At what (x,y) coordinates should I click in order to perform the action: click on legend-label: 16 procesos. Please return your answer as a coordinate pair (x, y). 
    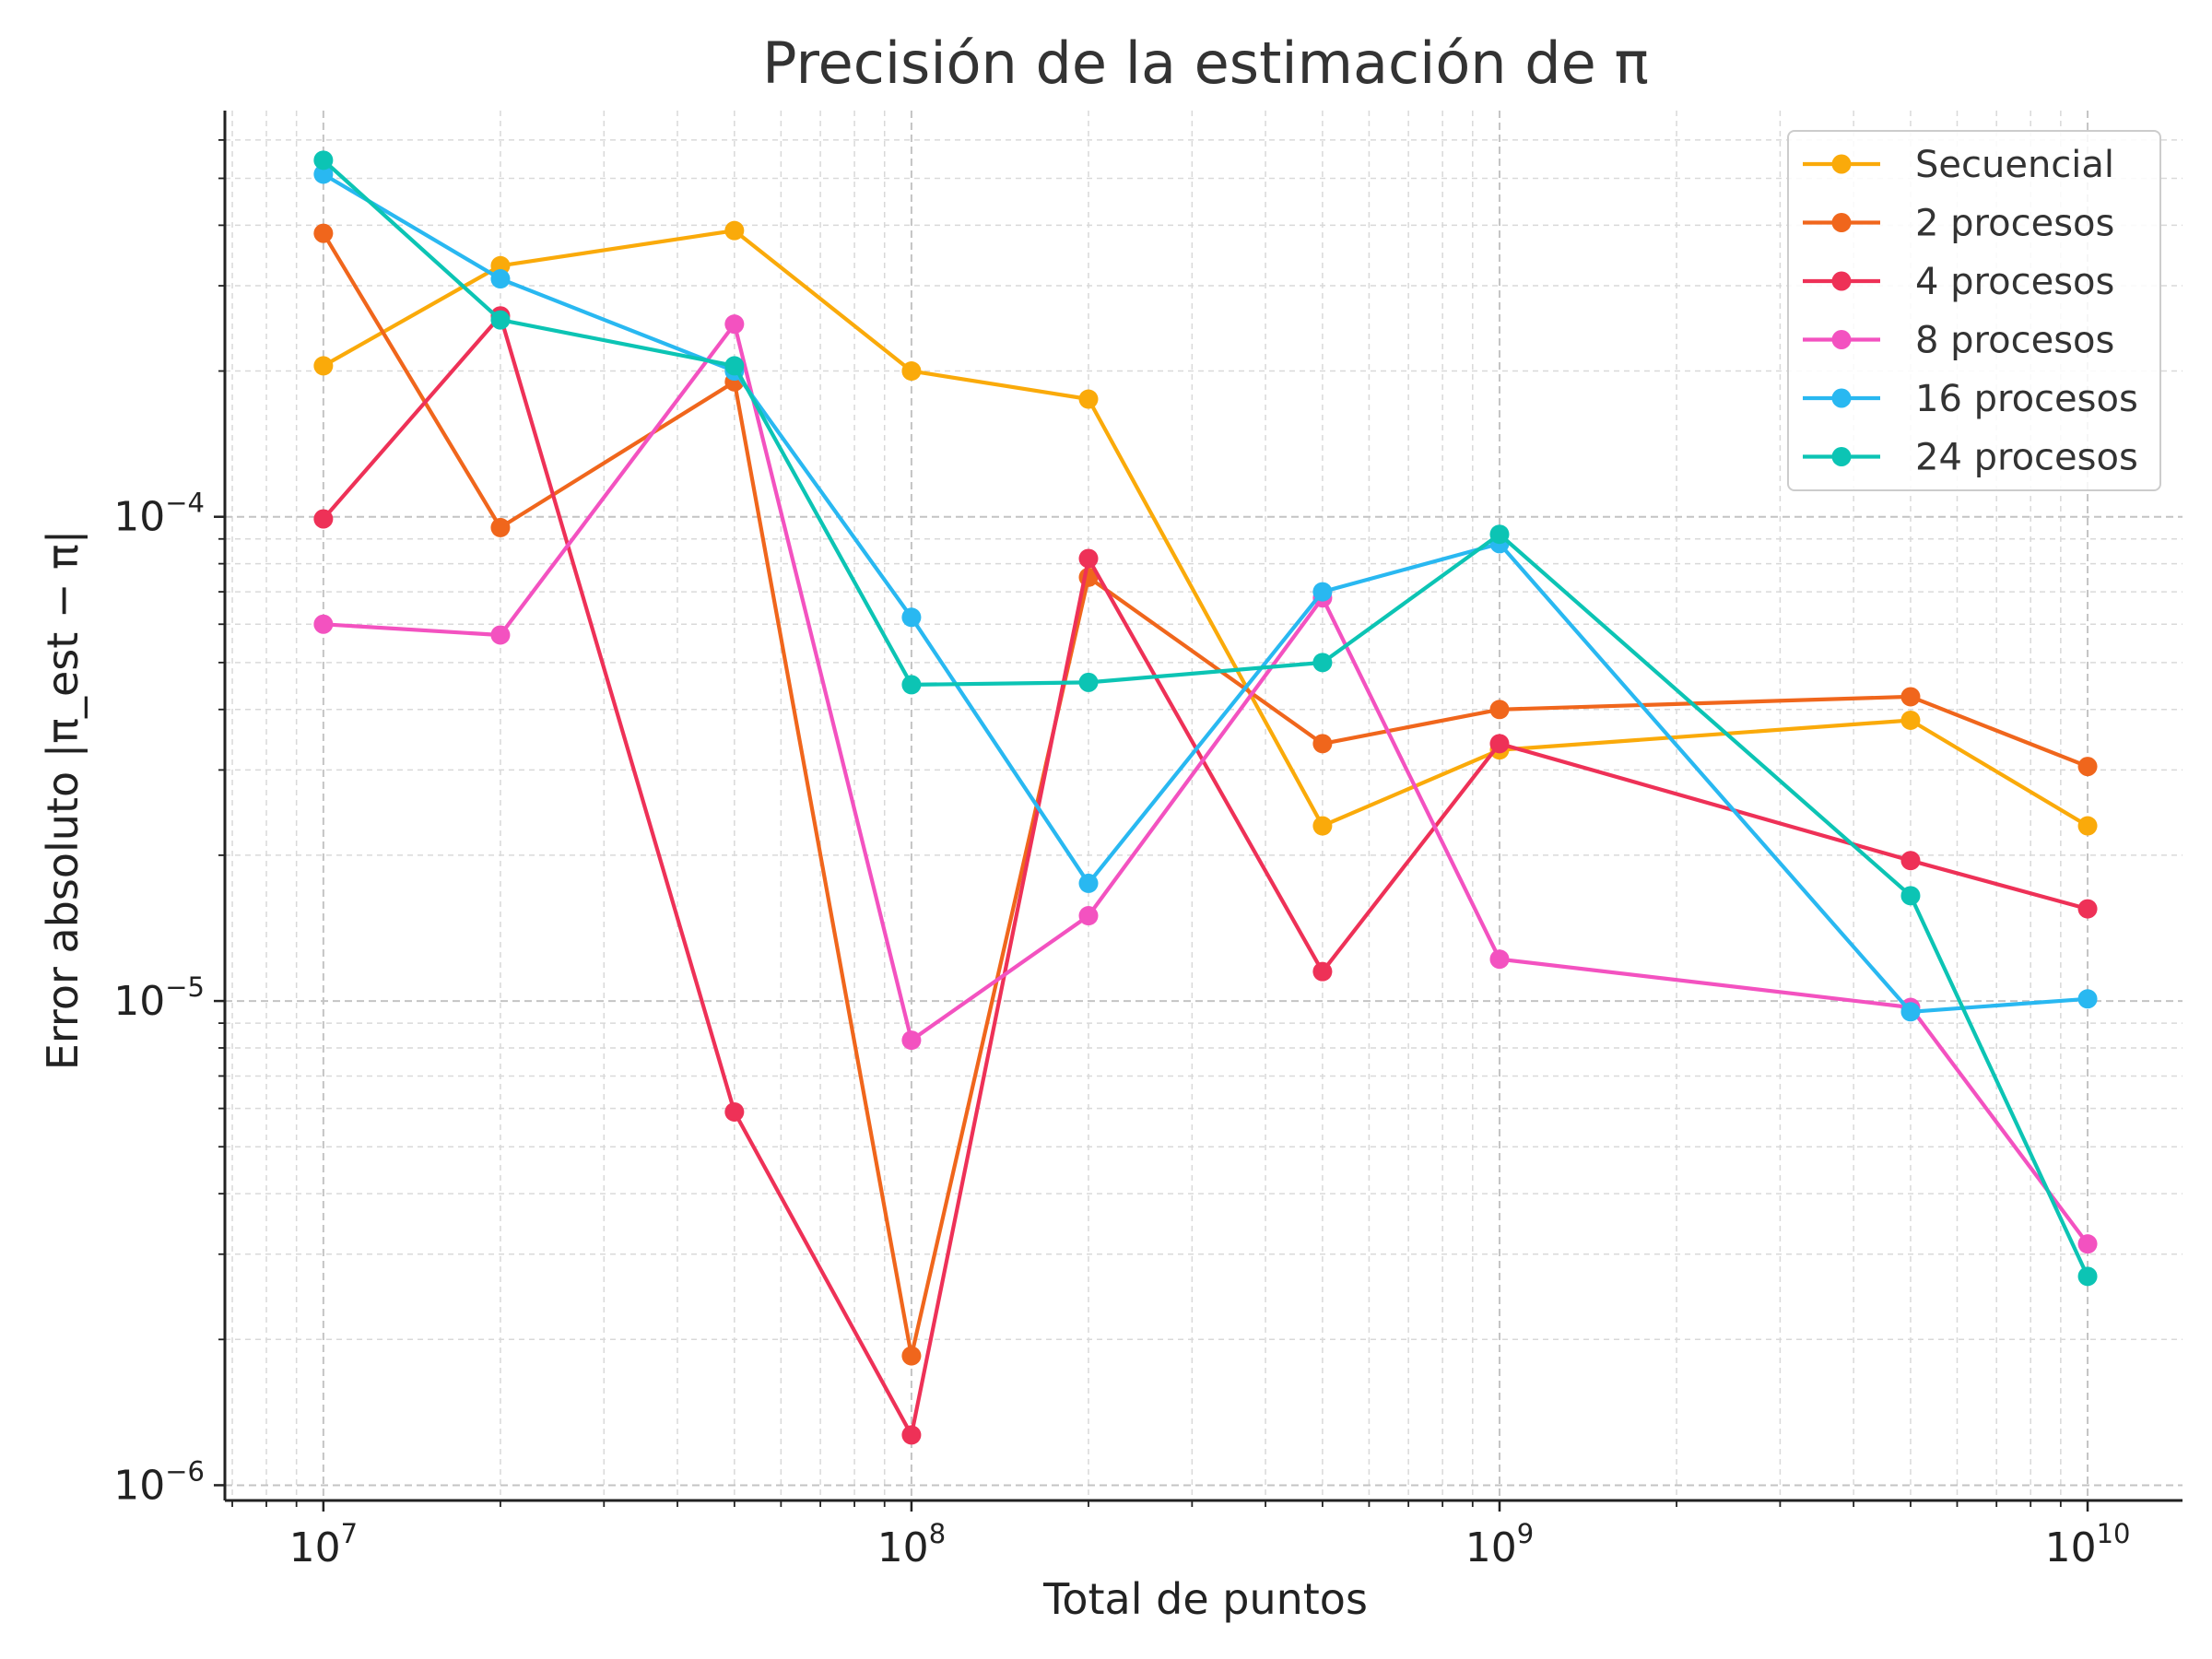
    Looking at the image, I should click on (2026, 399).